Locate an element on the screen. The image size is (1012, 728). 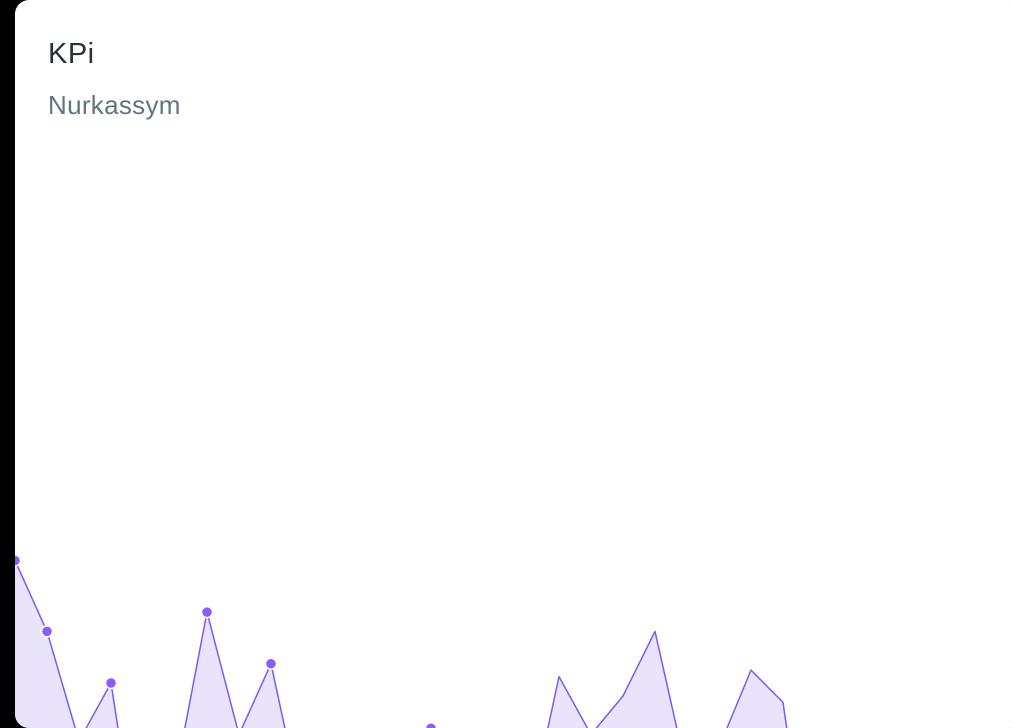
chart-subtitle: Nurkassym is located at coordinates (114, 105).